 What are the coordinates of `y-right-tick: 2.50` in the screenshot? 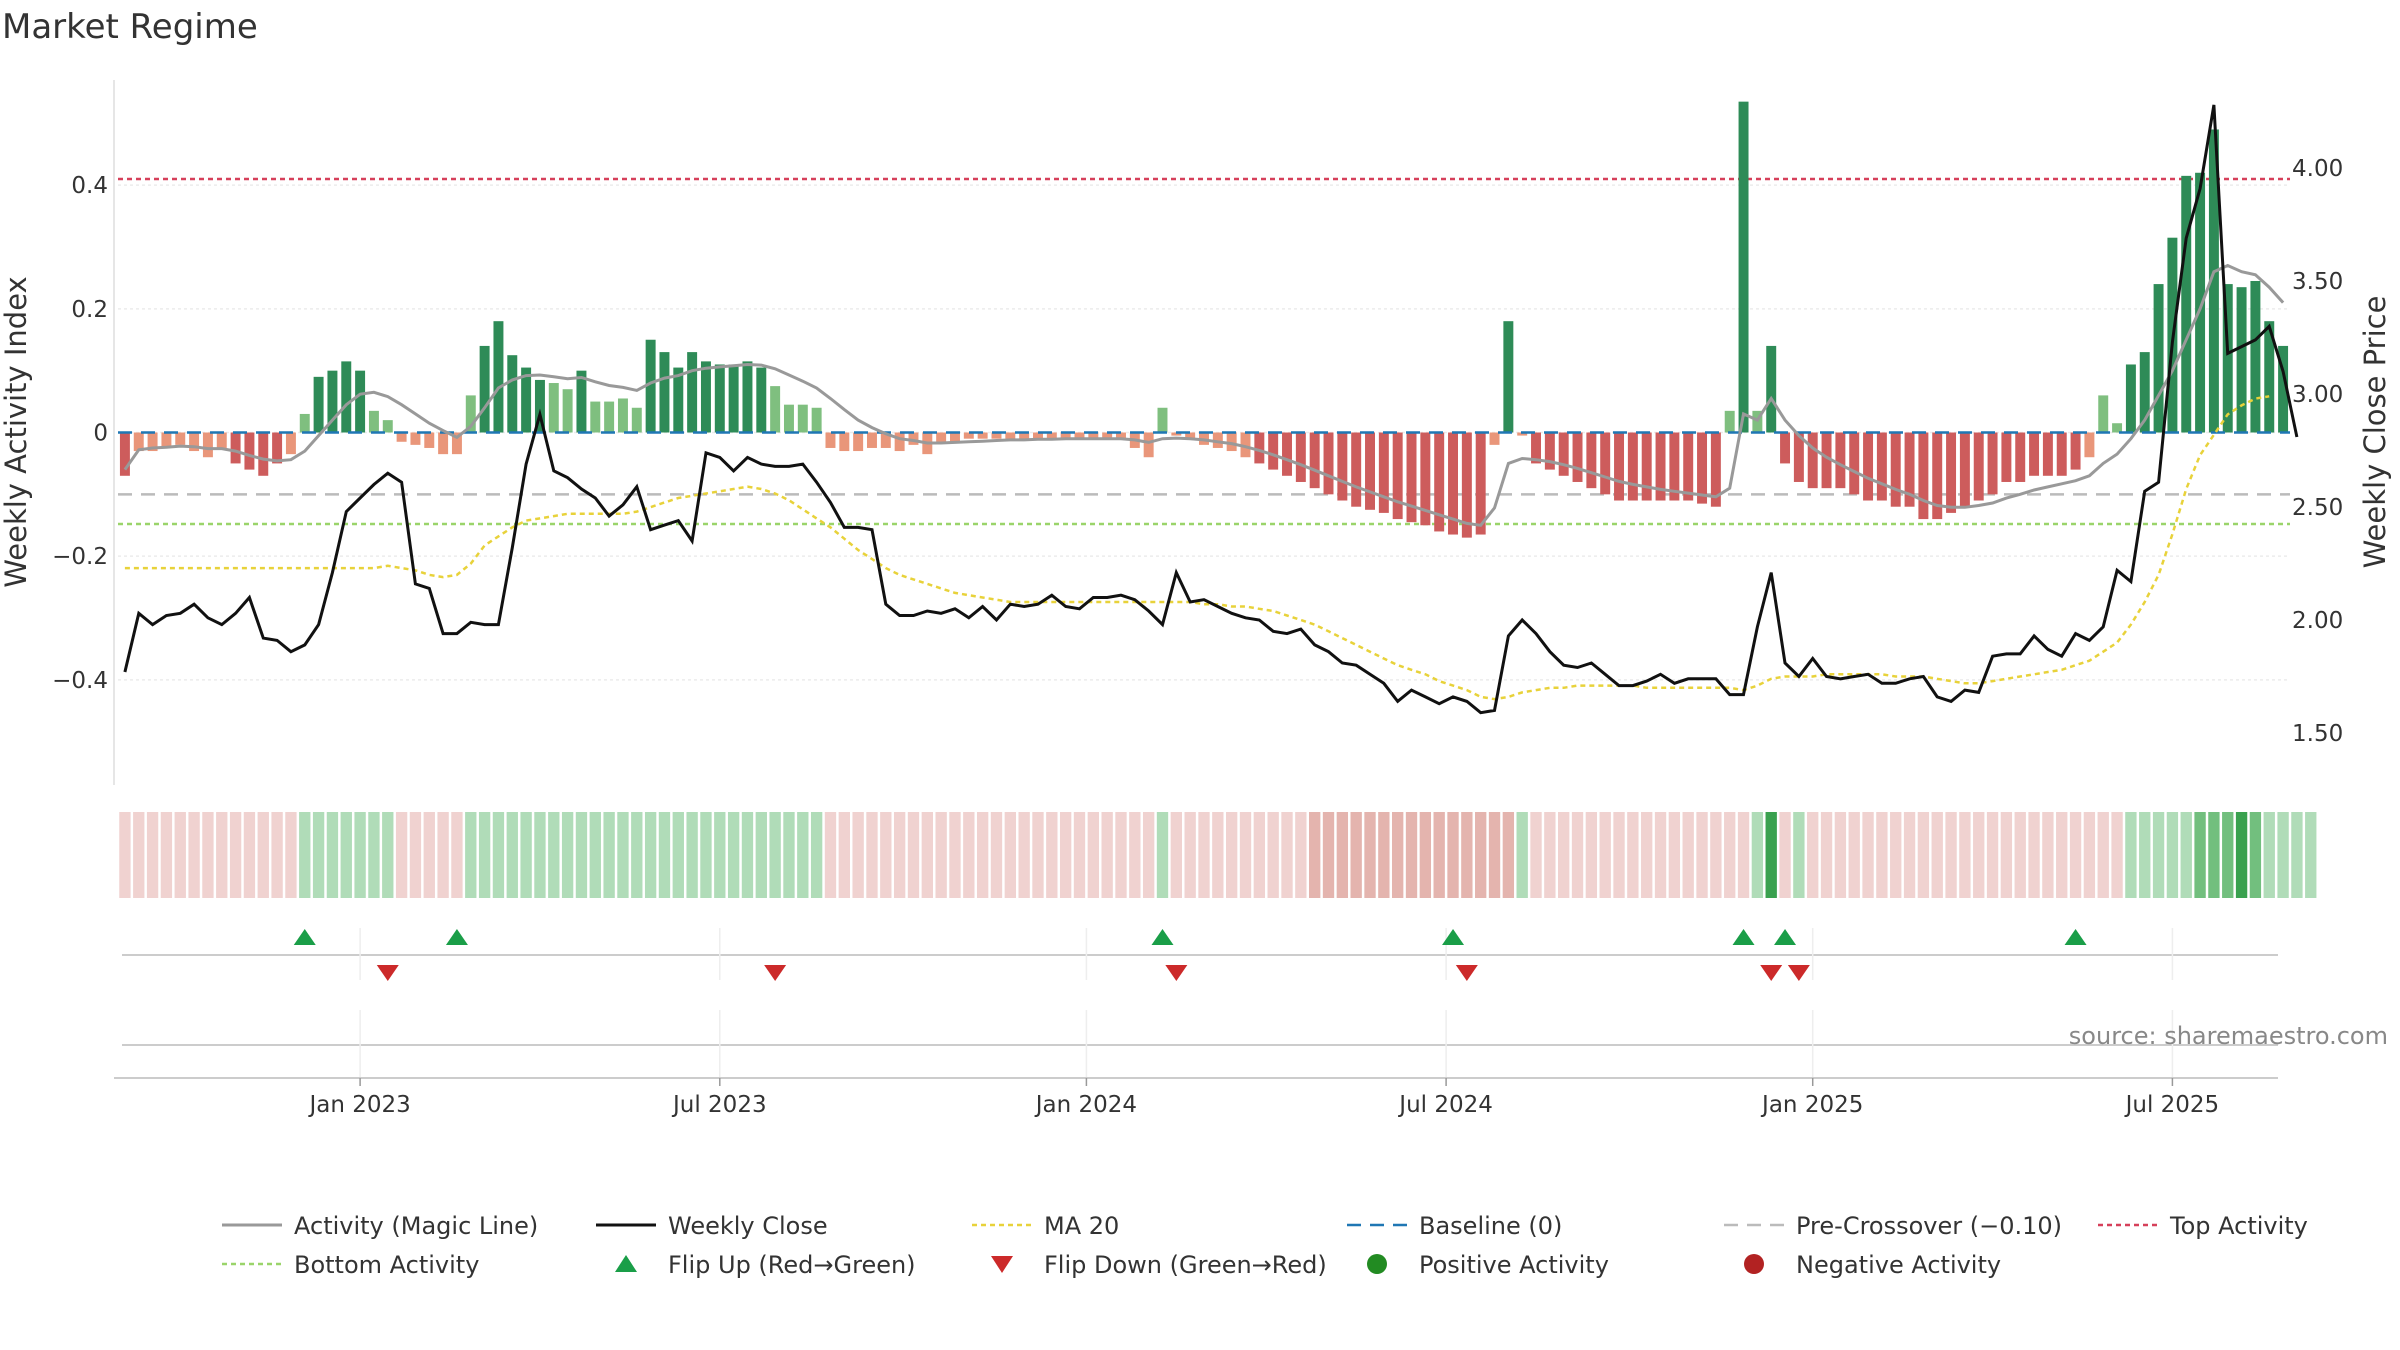 It's located at (2317, 508).